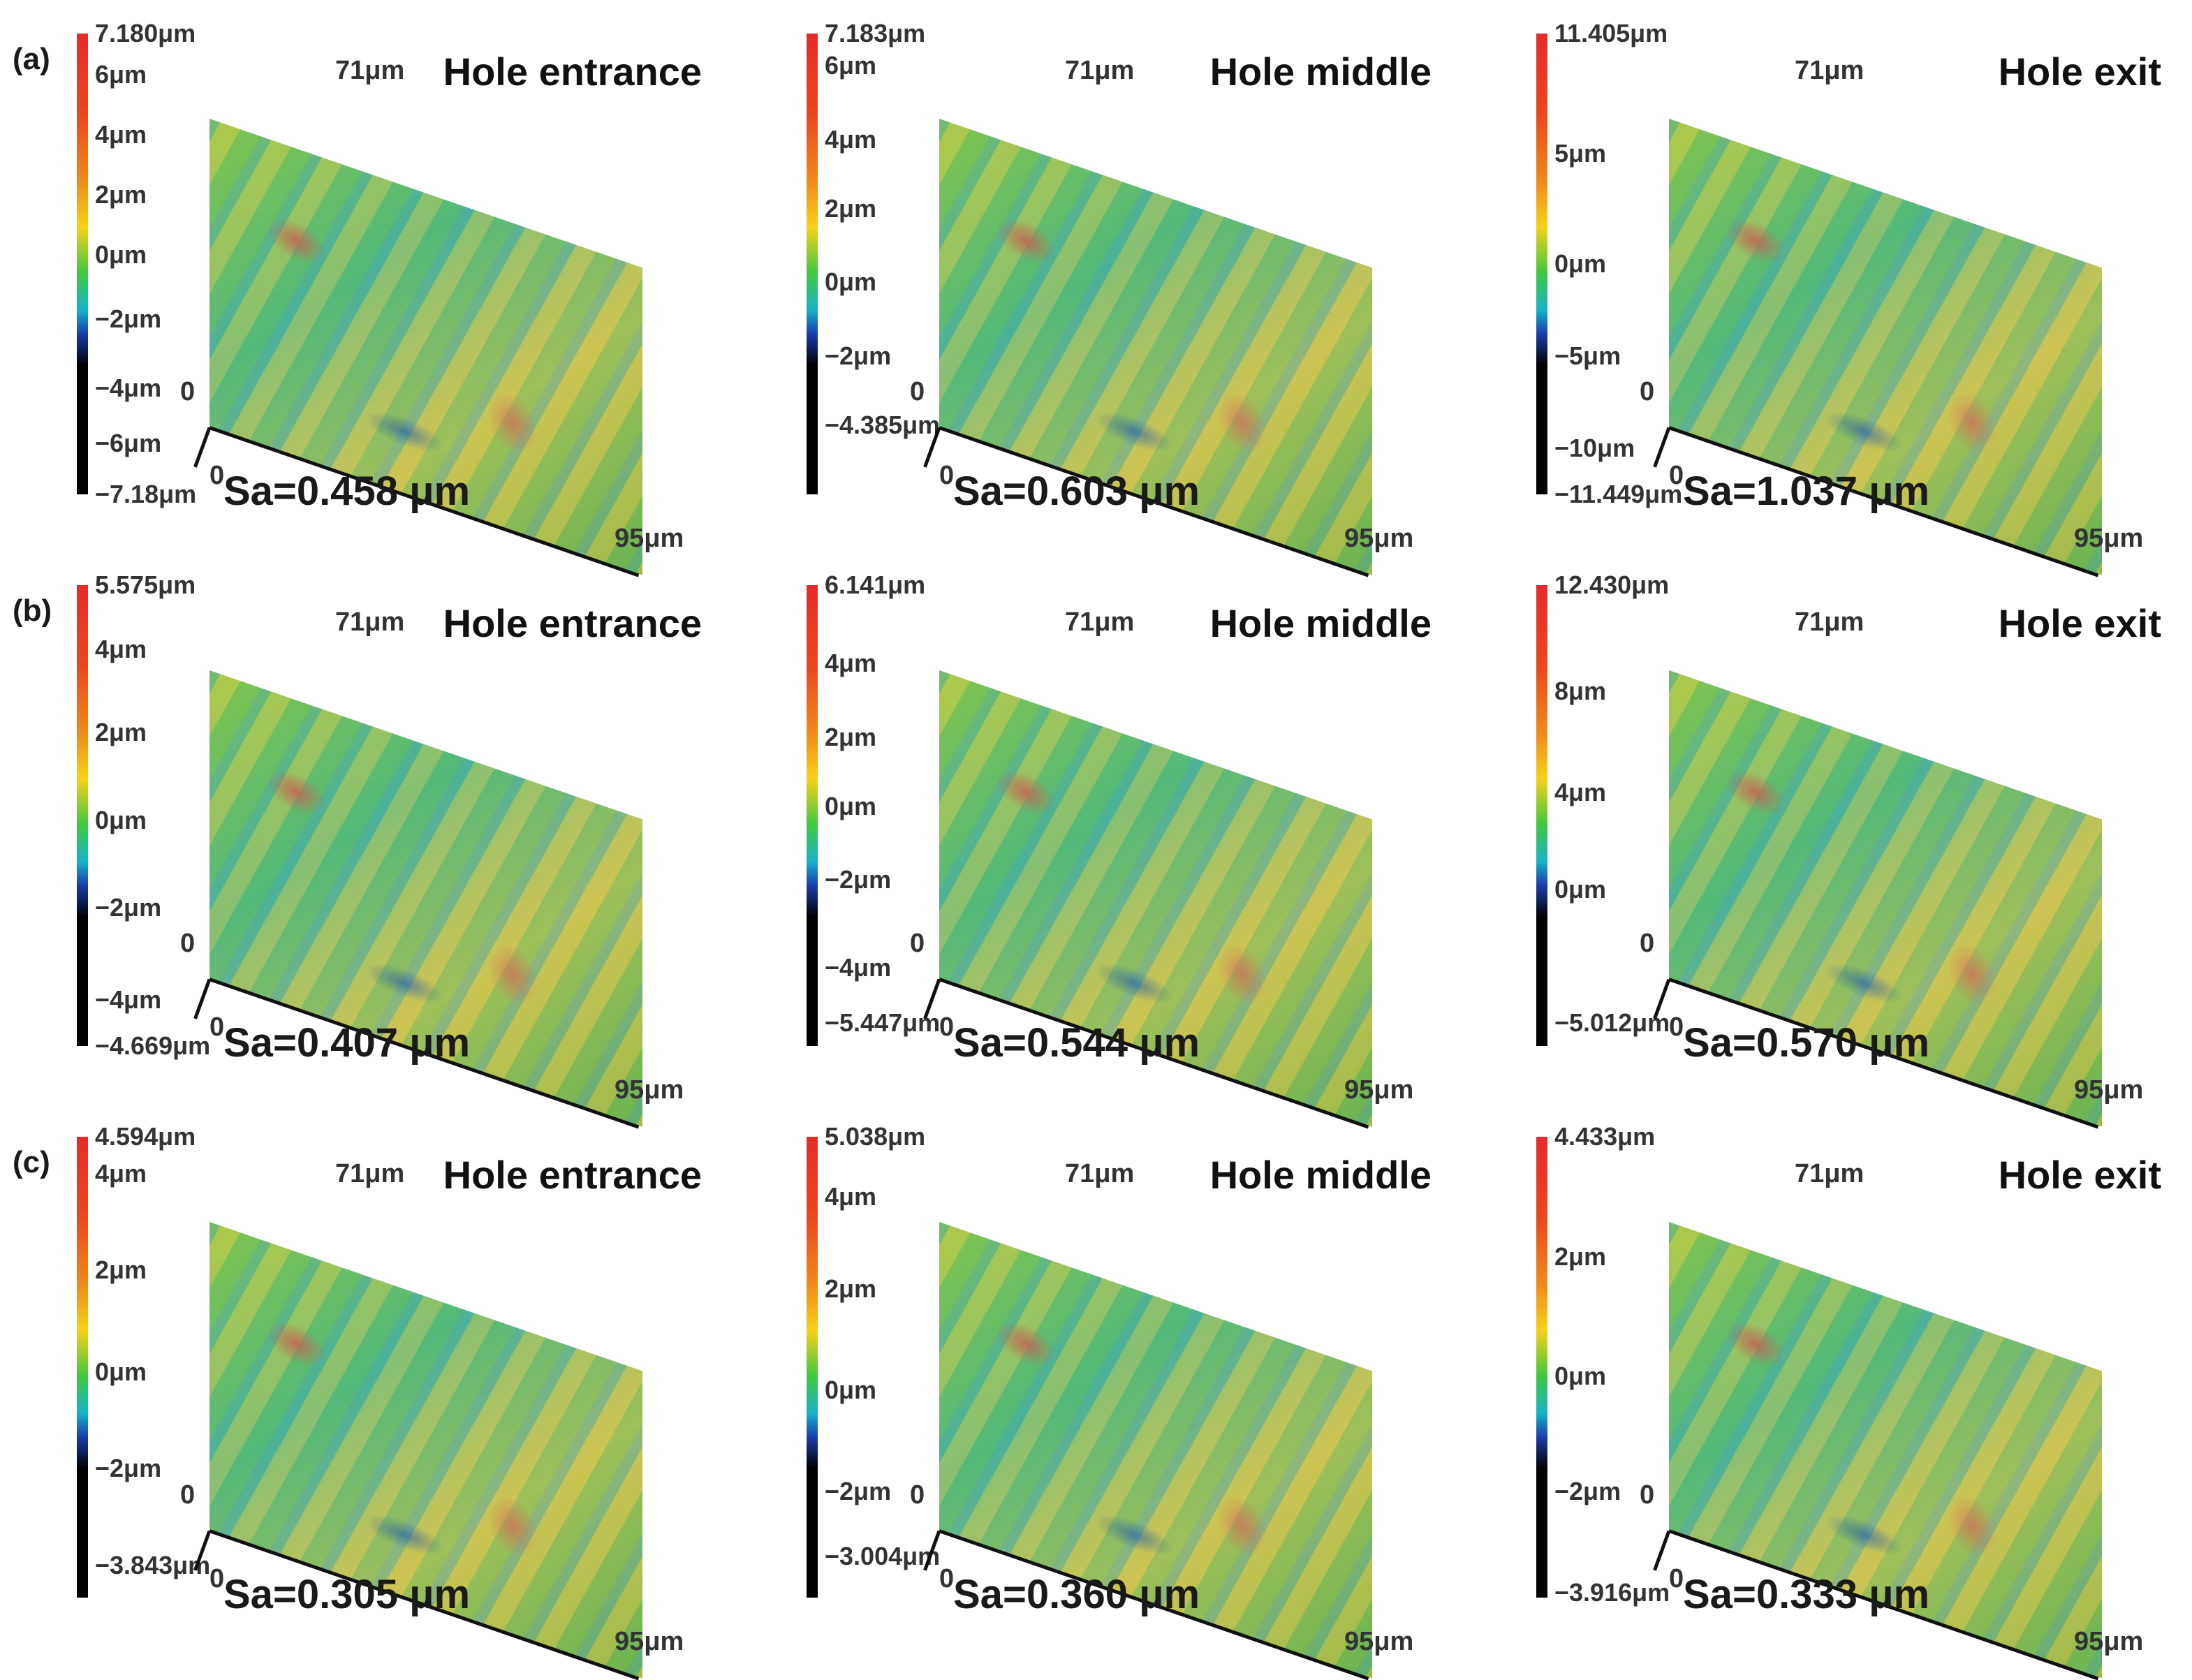  Describe the element at coordinates (1612, 1592) in the screenshot. I see `color-scale-tick: −3.916μm` at that location.